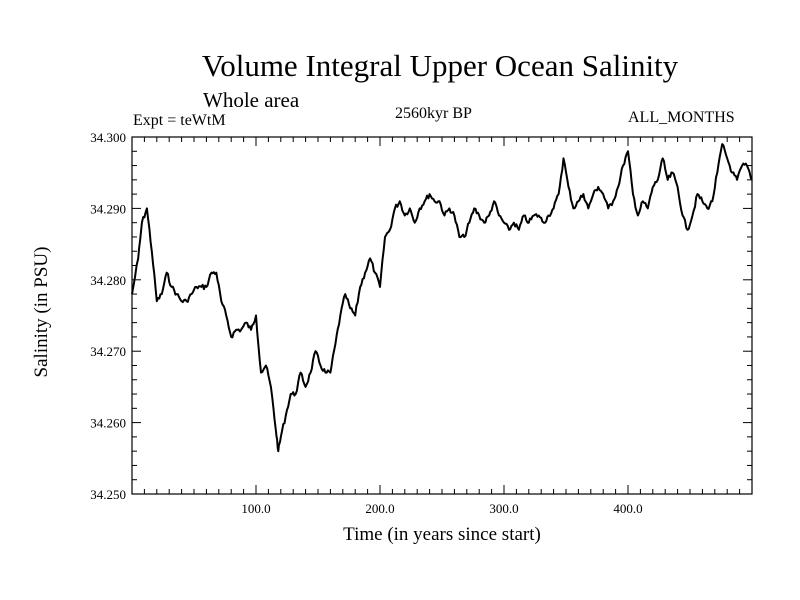 The image size is (800, 600). What do you see at coordinates (251, 100) in the screenshot?
I see `chart-subtitle: Whole area` at bounding box center [251, 100].